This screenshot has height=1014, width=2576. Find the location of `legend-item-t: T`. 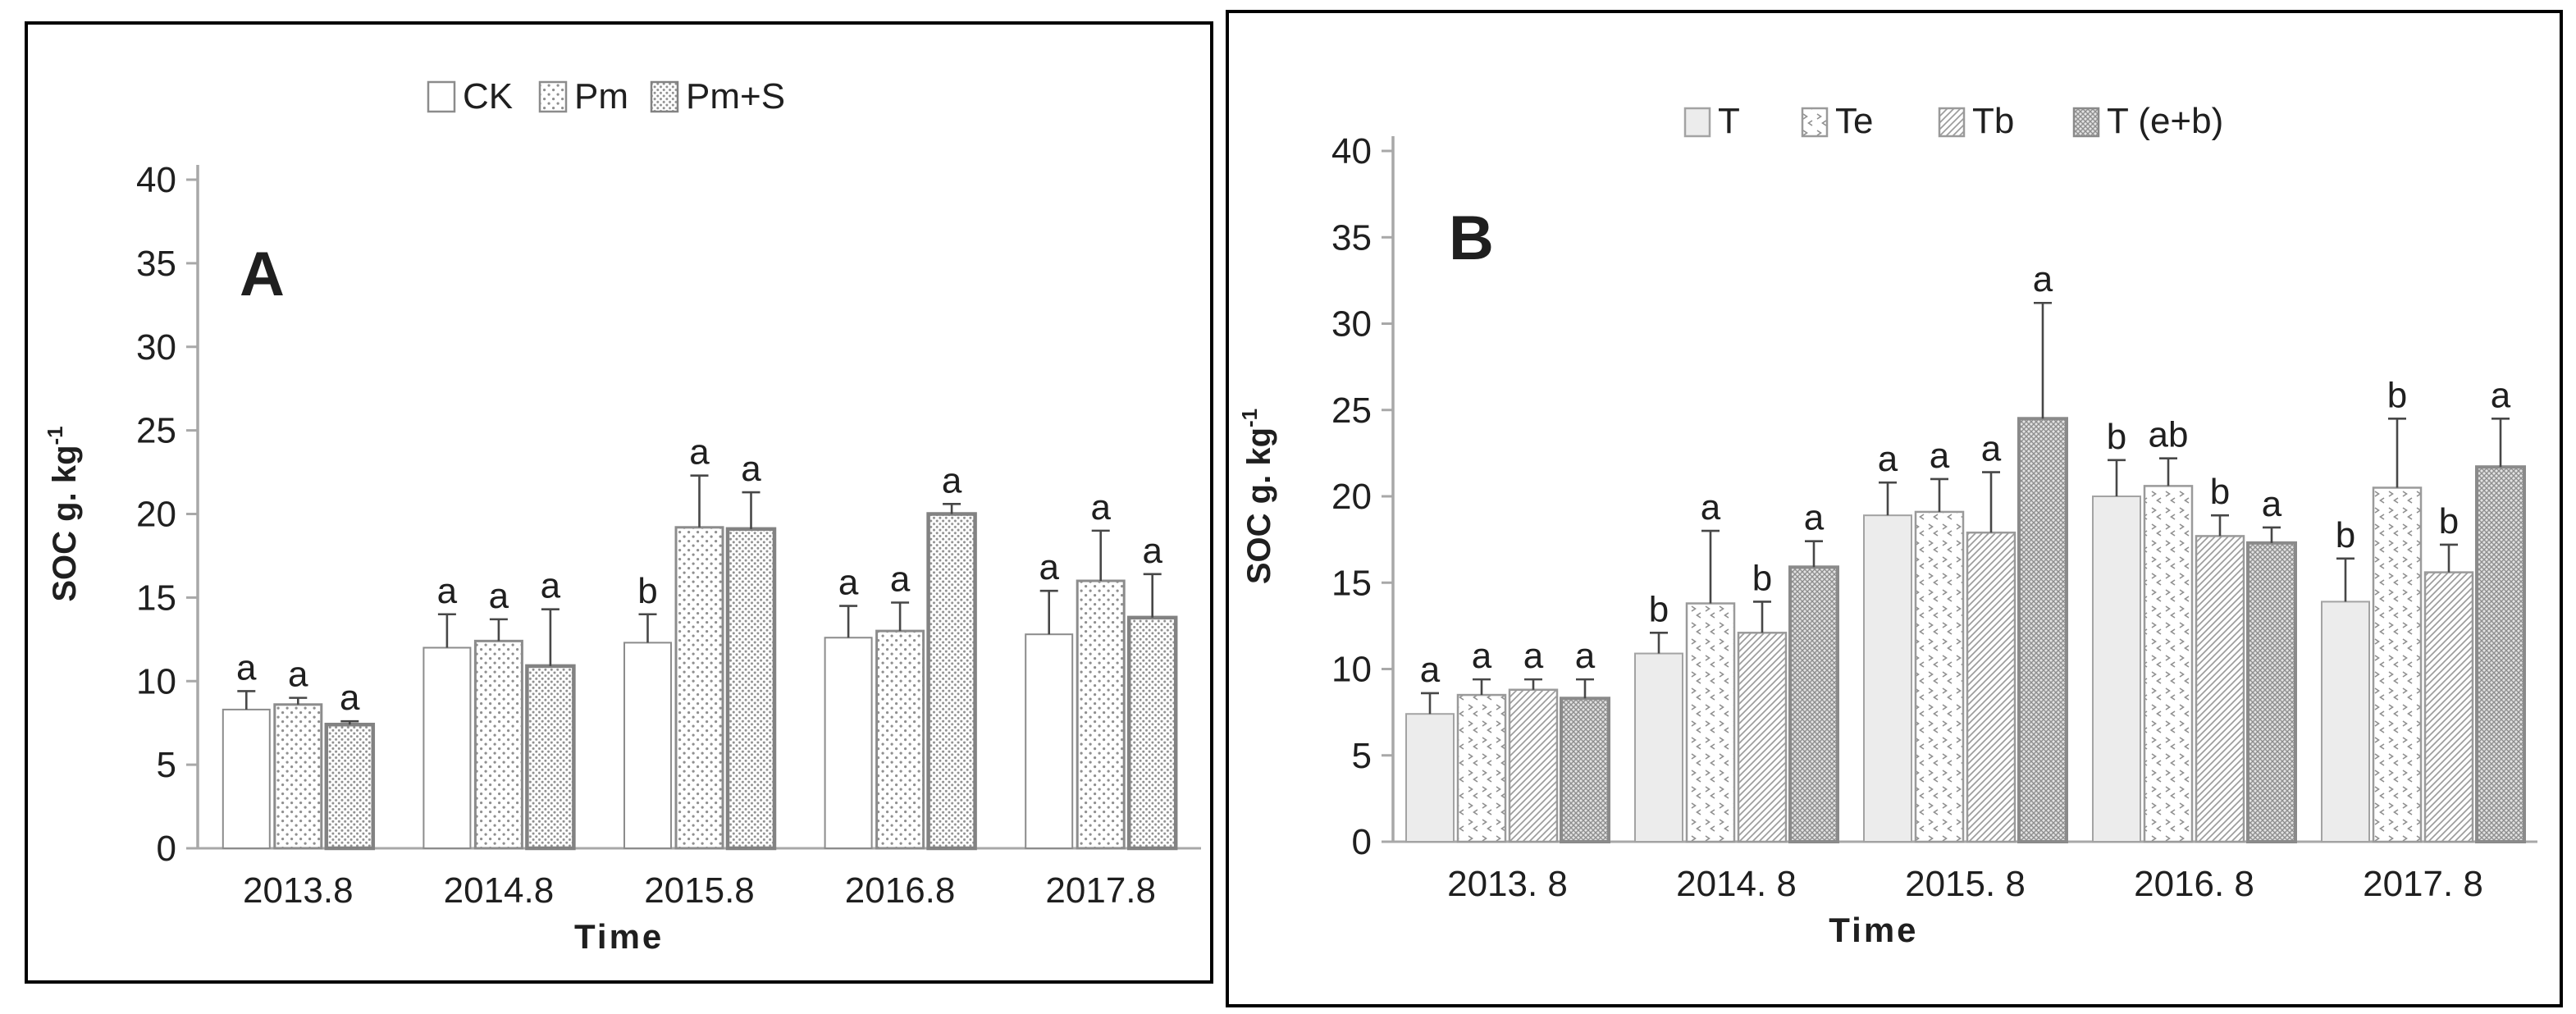

legend-item-t: T is located at coordinates (1711, 121).